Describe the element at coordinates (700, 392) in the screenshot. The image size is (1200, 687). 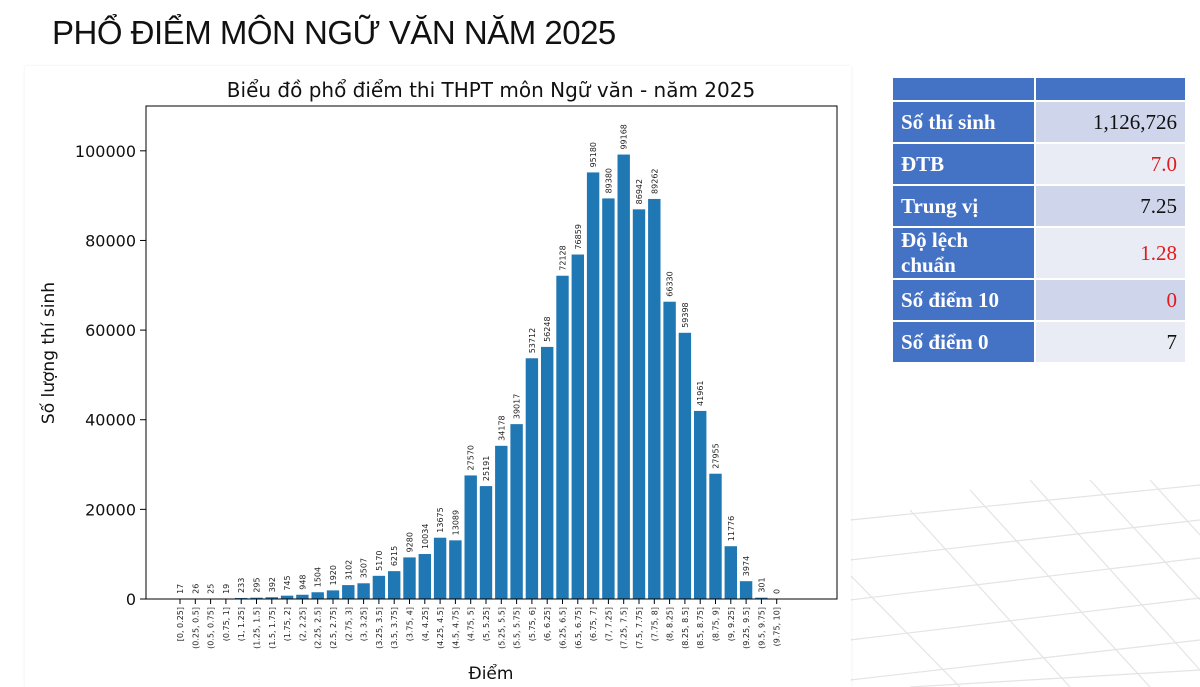
I see `bar-value-label: 41961` at that location.